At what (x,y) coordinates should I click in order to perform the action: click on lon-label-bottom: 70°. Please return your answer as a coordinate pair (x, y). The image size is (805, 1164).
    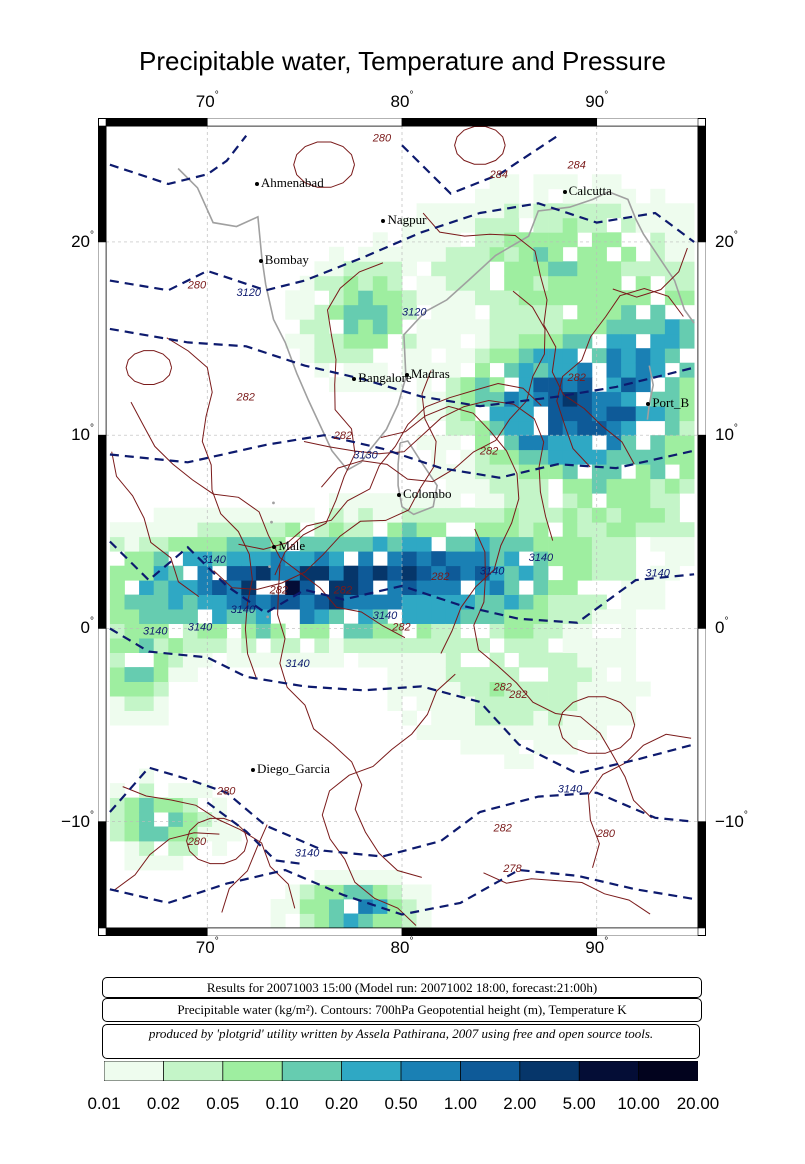
    Looking at the image, I should click on (207, 946).